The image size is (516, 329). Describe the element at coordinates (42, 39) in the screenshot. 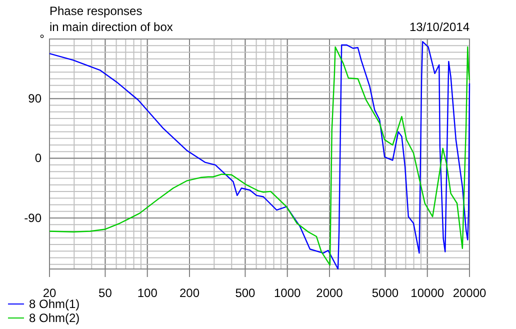

I see `y-axis-title: °` at that location.